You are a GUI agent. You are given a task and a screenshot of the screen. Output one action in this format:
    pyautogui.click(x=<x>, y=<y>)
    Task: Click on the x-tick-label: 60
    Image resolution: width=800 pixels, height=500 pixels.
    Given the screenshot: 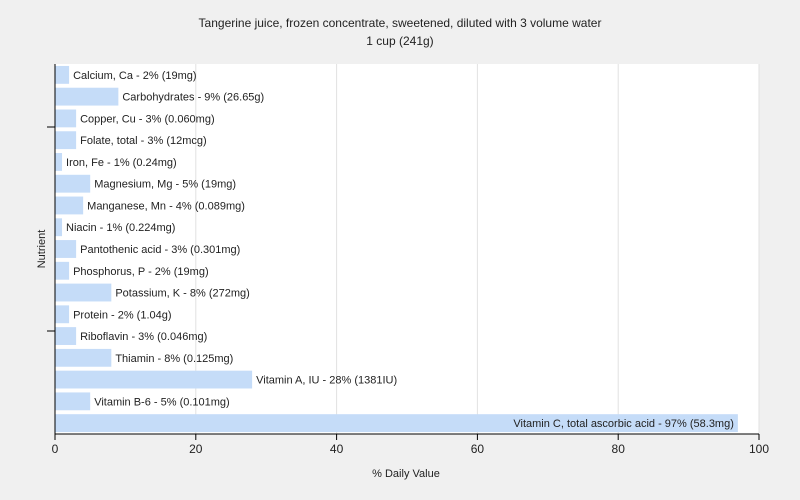 What is the action you would take?
    pyautogui.click(x=478, y=449)
    